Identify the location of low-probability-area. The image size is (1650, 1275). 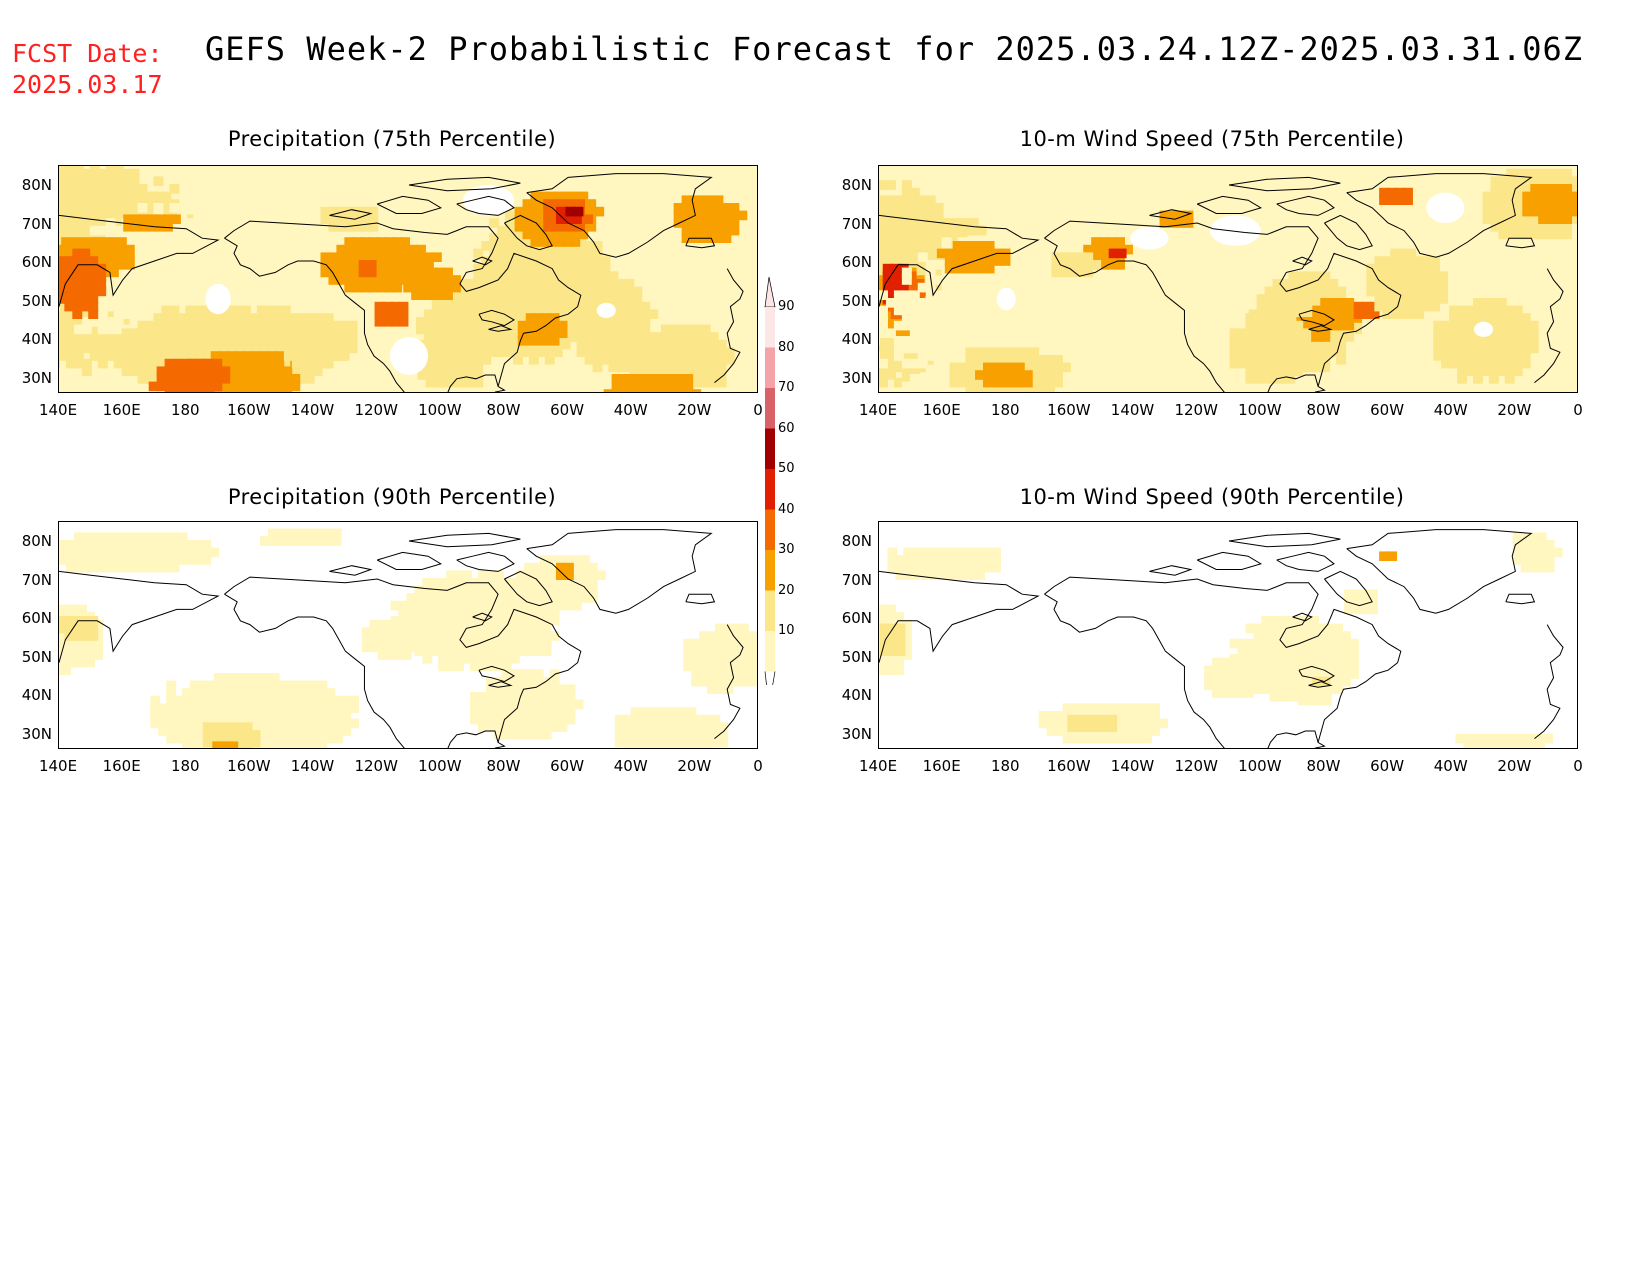
(218, 299).